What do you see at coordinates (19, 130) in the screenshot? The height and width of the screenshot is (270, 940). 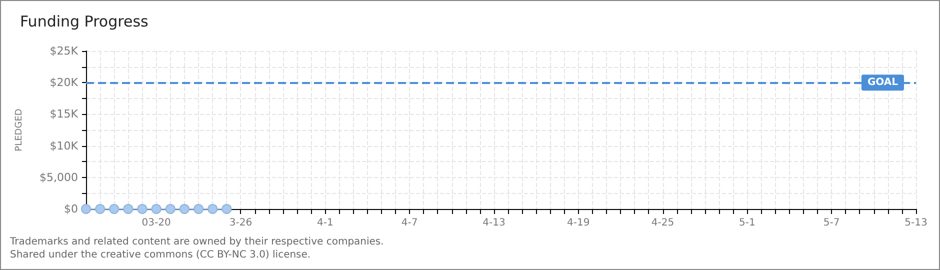 I see `y-axis-title: PLEDGED` at bounding box center [19, 130].